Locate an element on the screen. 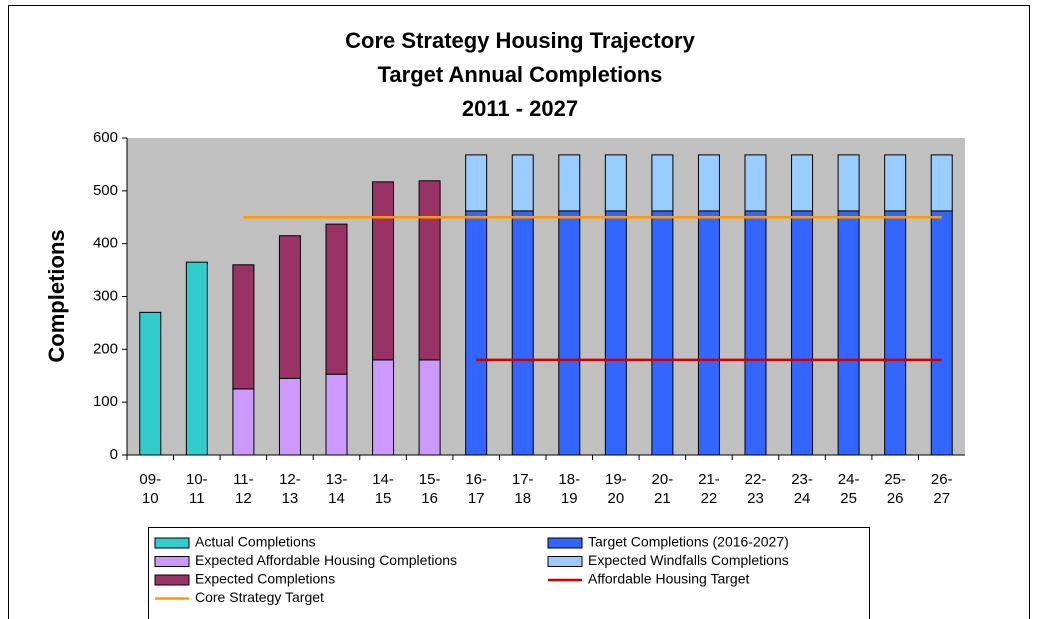  x-tick-label: 23- 24 is located at coordinates (802, 489).